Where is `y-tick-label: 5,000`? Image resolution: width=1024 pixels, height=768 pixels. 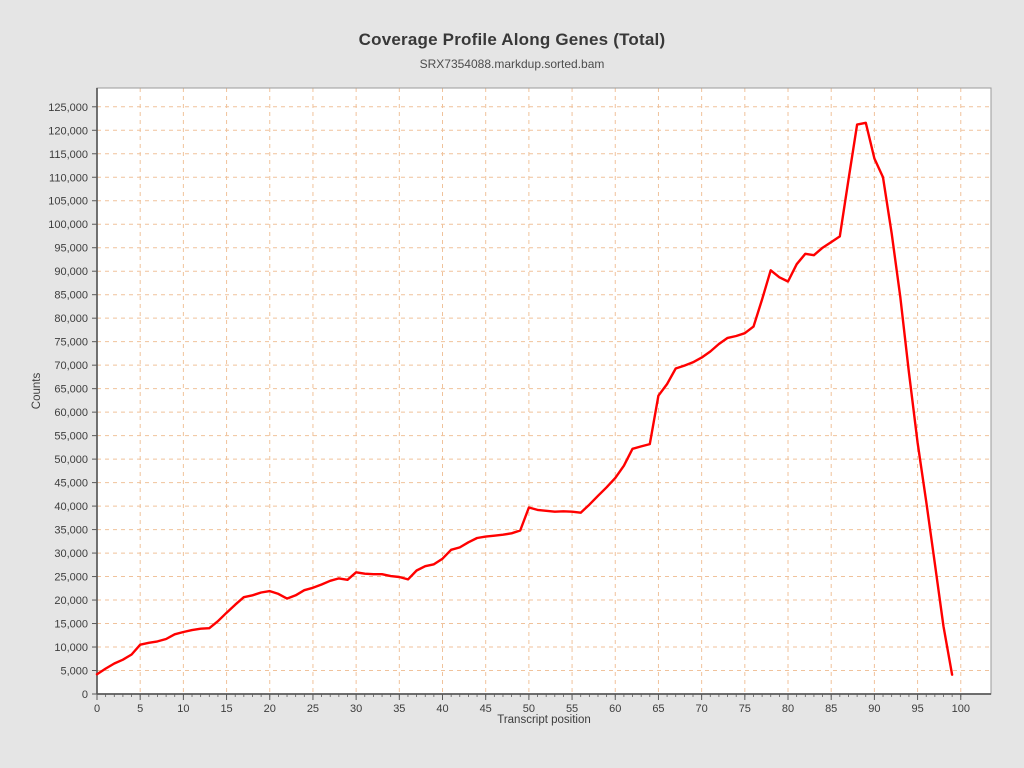 y-tick-label: 5,000 is located at coordinates (74, 672).